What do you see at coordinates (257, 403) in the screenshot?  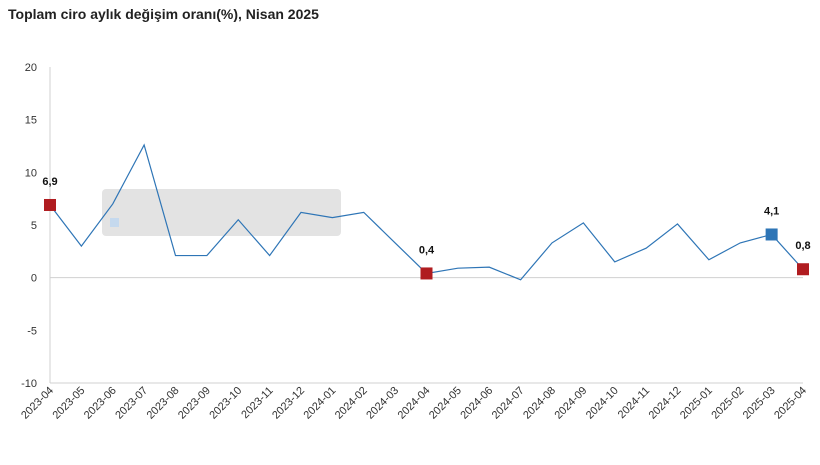 I see `x-tick-label: 2023-11` at bounding box center [257, 403].